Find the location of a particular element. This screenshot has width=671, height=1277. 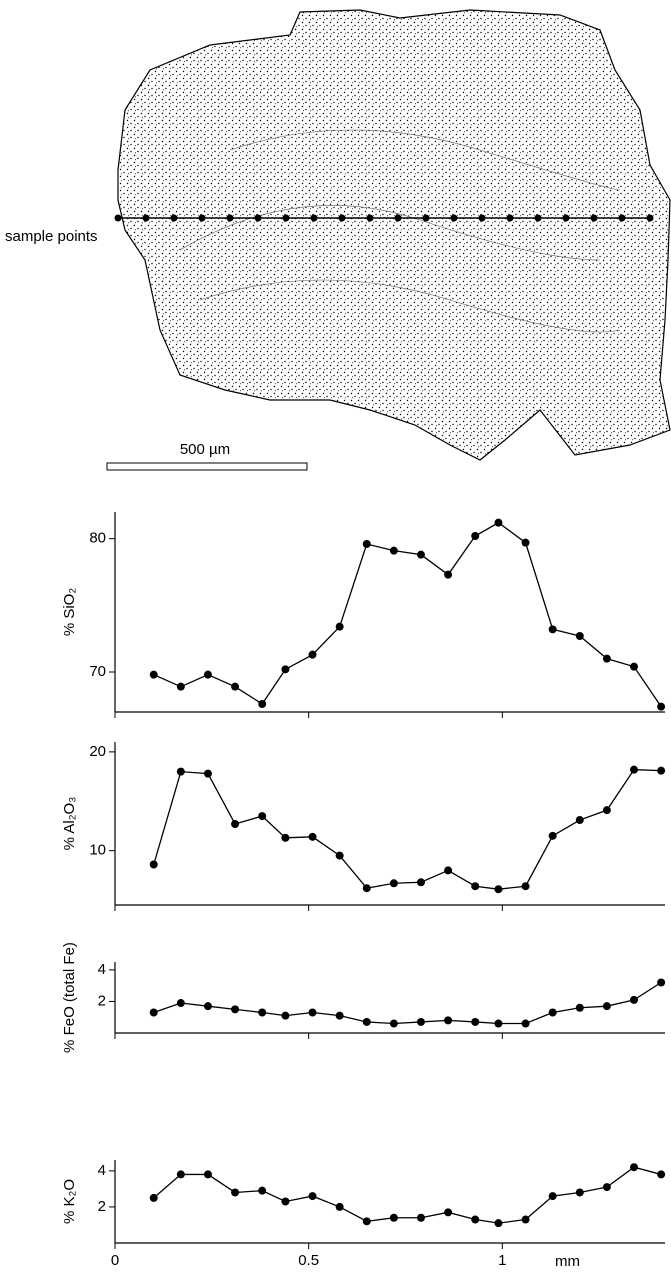

scale-label: 500 µm is located at coordinates (205, 449).